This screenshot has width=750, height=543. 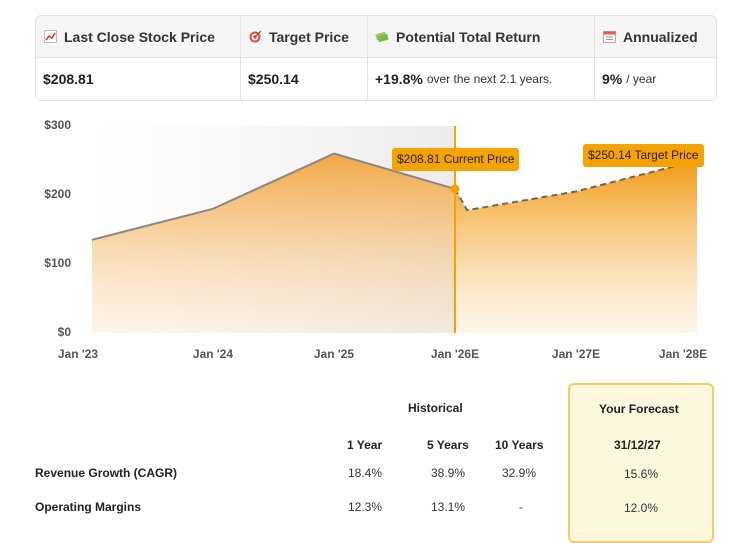 What do you see at coordinates (365, 445) in the screenshot?
I see `column-header: 1 Year` at bounding box center [365, 445].